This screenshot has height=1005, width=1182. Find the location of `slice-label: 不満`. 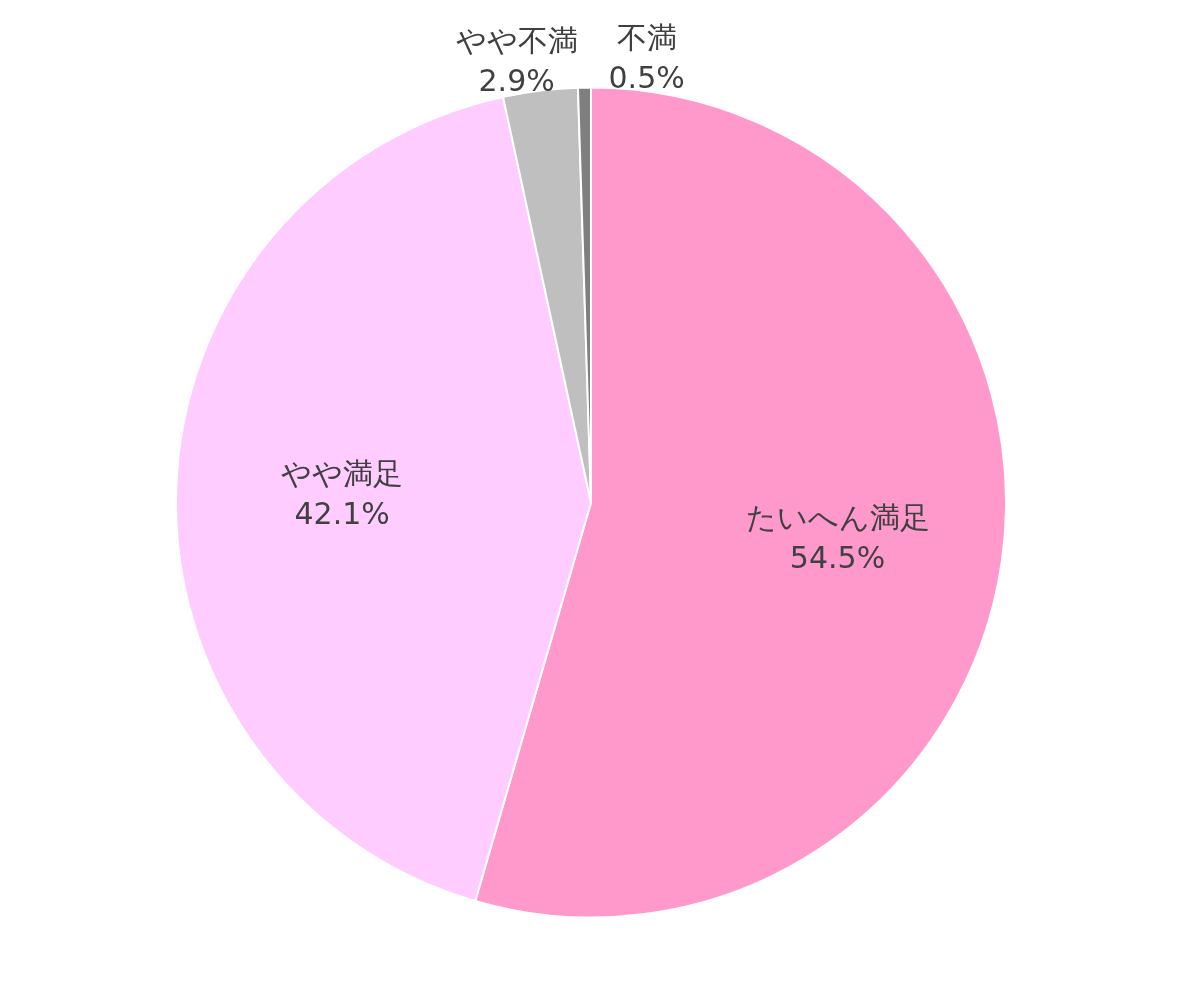

slice-label: 不満 is located at coordinates (646, 37).